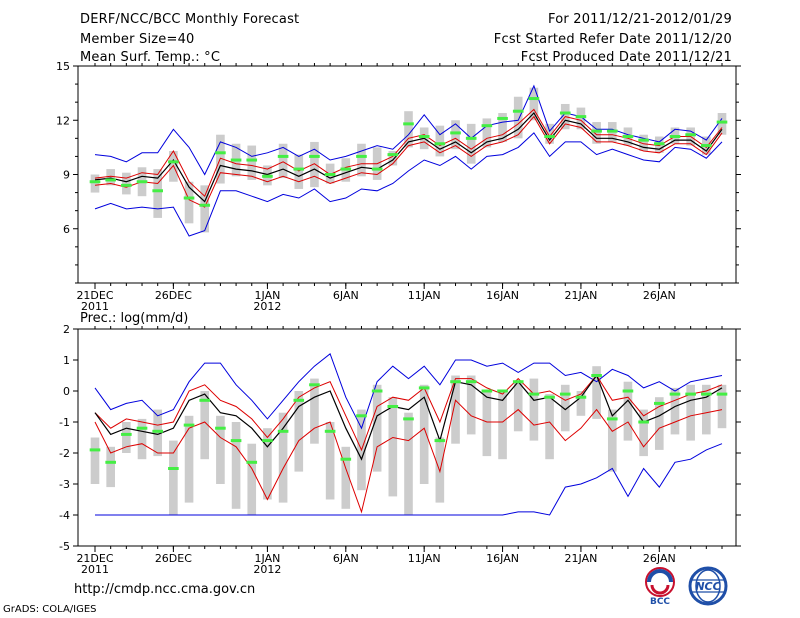 The image size is (800, 618). I want to click on prec-line-max, so click(408, 391).